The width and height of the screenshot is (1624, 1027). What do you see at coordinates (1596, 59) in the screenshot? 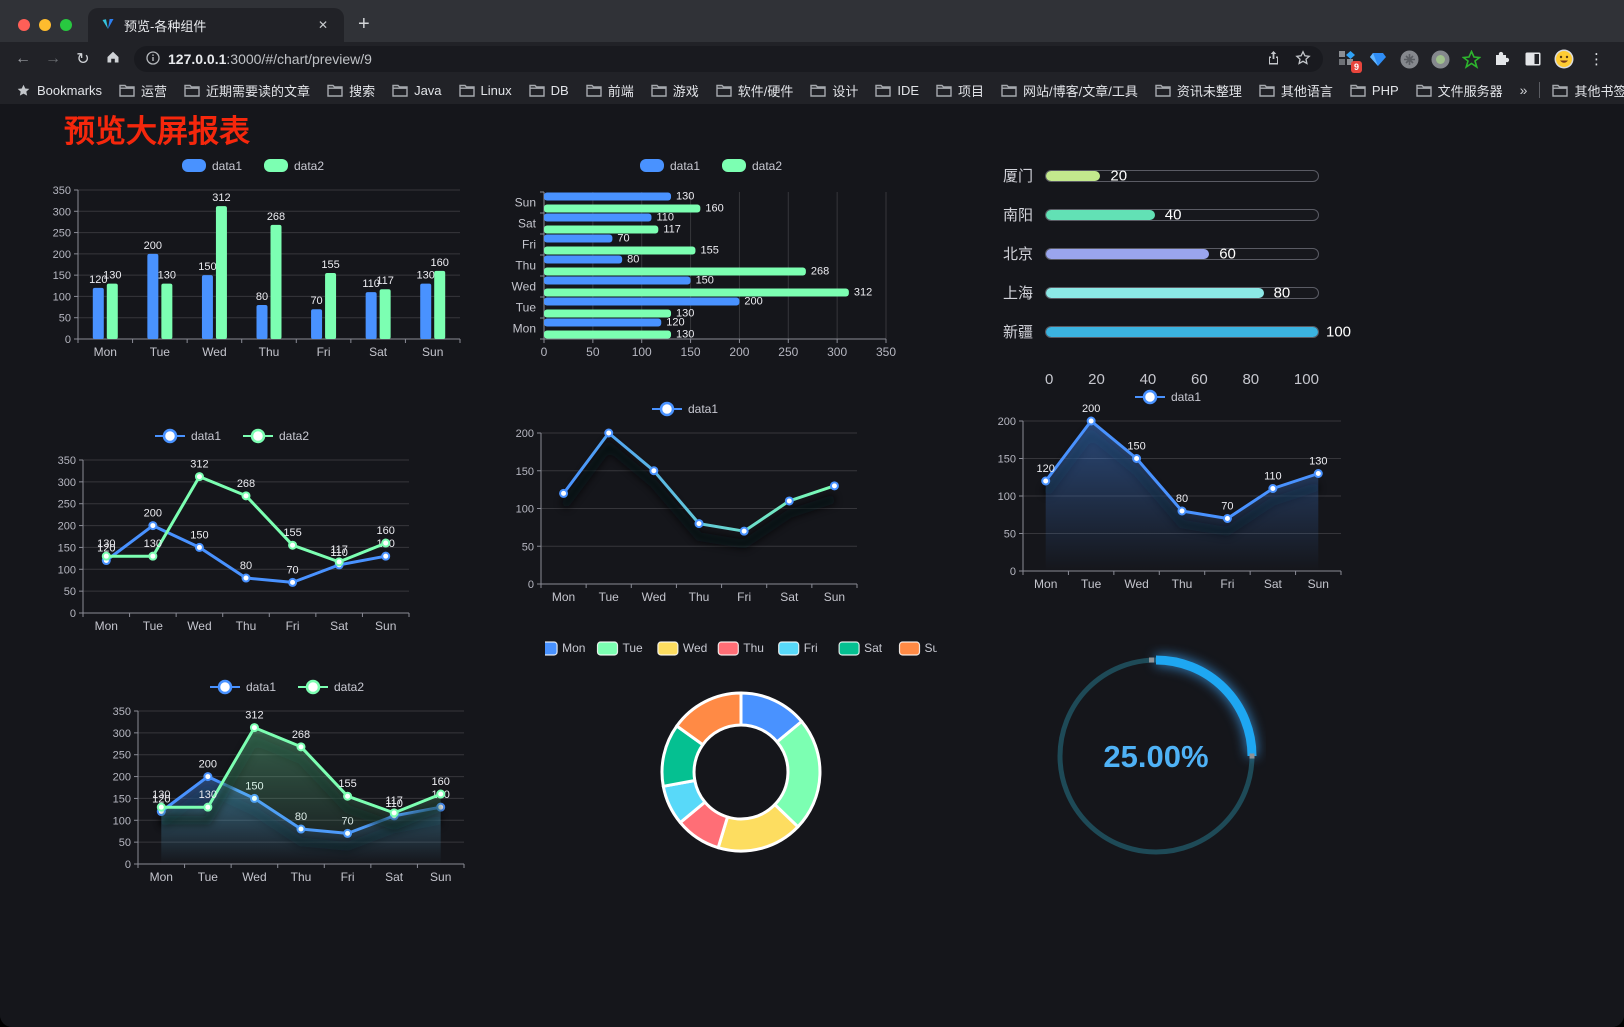
I see `browser-menu-icon: ⋮` at bounding box center [1596, 59].